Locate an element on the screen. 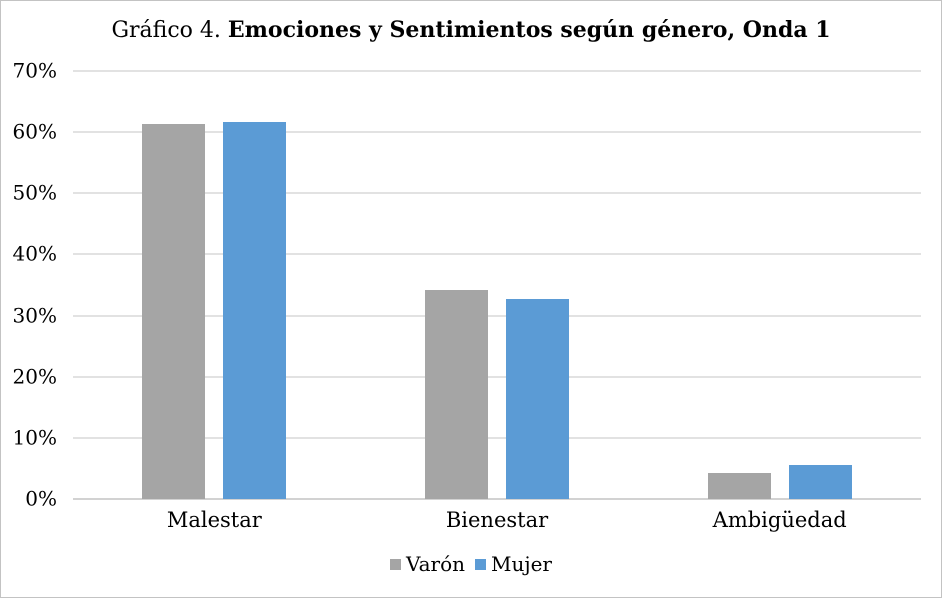 This screenshot has width=942, height=598. bar-mujer-malestar is located at coordinates (255, 310).